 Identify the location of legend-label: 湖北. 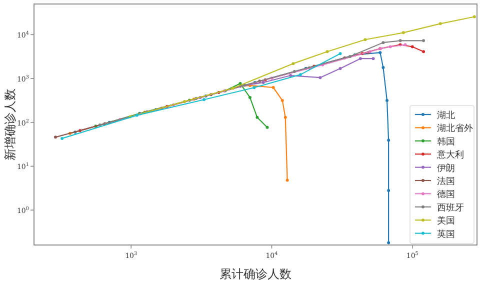
(446, 115).